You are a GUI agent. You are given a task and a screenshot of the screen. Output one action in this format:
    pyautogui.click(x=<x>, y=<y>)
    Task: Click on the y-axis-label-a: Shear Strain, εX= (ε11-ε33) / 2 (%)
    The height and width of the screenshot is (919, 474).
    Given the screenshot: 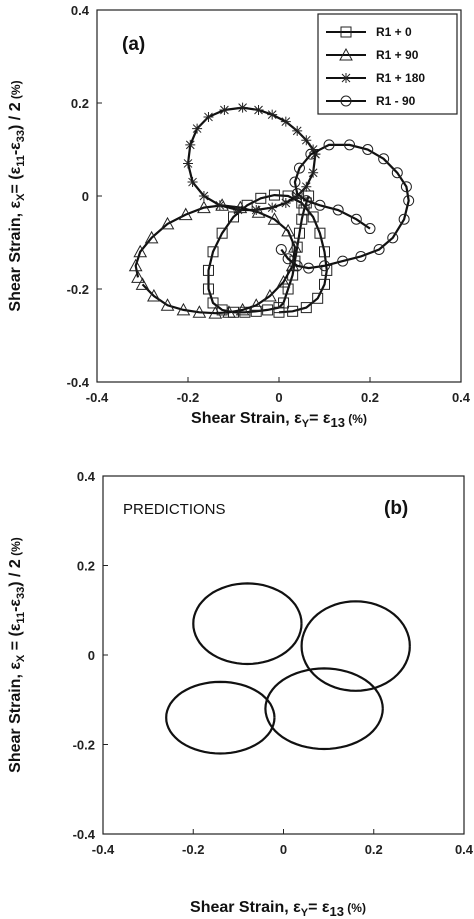 What is the action you would take?
    pyautogui.click(x=17, y=195)
    